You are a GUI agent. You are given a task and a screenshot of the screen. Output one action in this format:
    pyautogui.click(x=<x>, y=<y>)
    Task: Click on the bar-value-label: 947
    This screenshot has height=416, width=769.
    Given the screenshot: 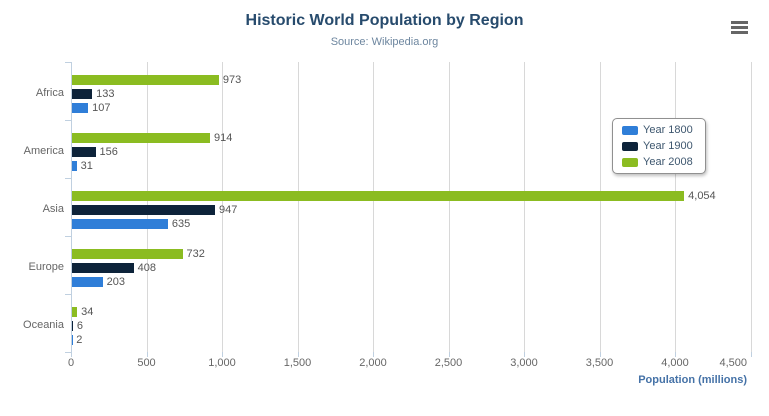 What is the action you would take?
    pyautogui.click(x=228, y=210)
    